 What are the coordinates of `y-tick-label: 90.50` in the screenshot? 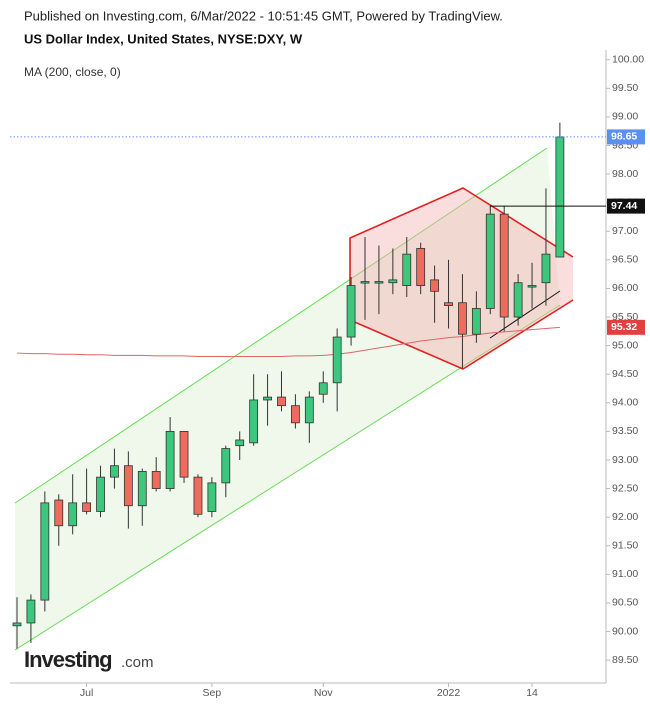 It's located at (625, 603).